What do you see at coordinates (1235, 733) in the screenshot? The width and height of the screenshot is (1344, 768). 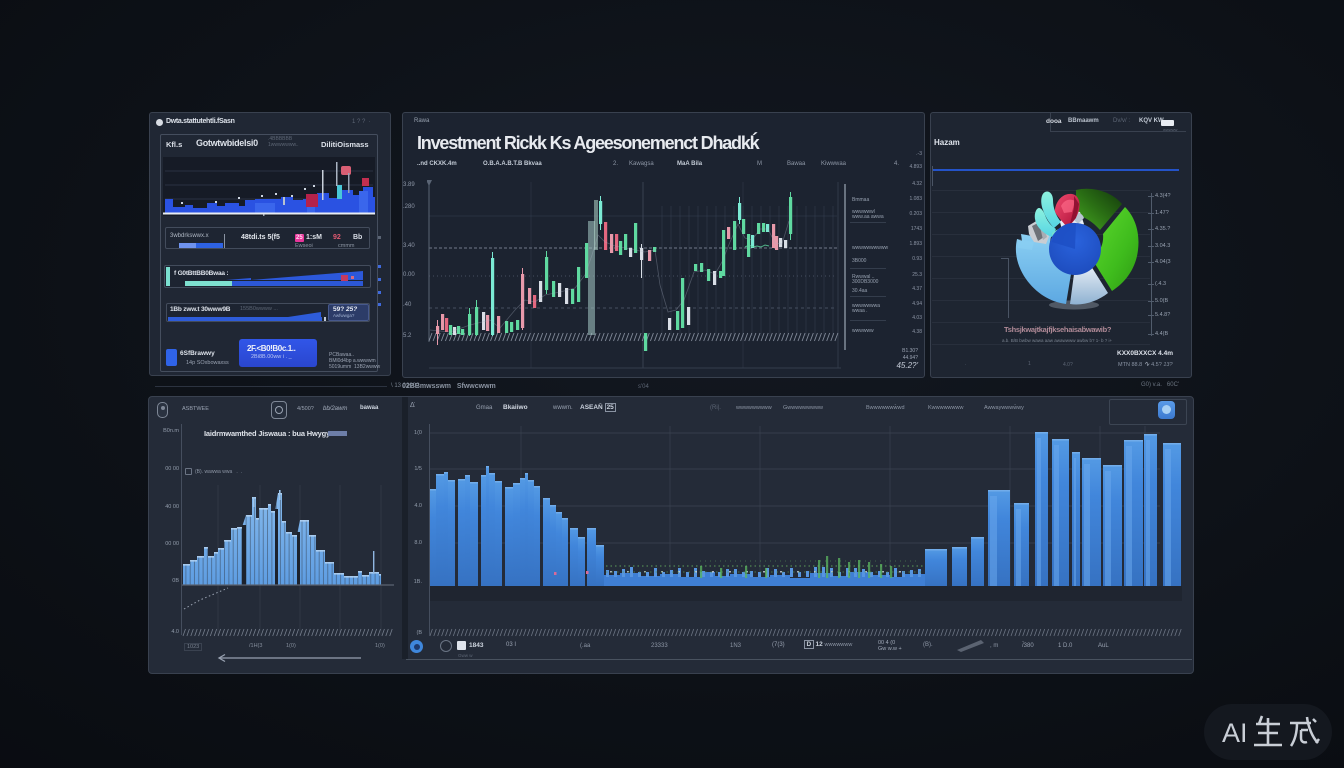 I see `svg-text: AI` at bounding box center [1235, 733].